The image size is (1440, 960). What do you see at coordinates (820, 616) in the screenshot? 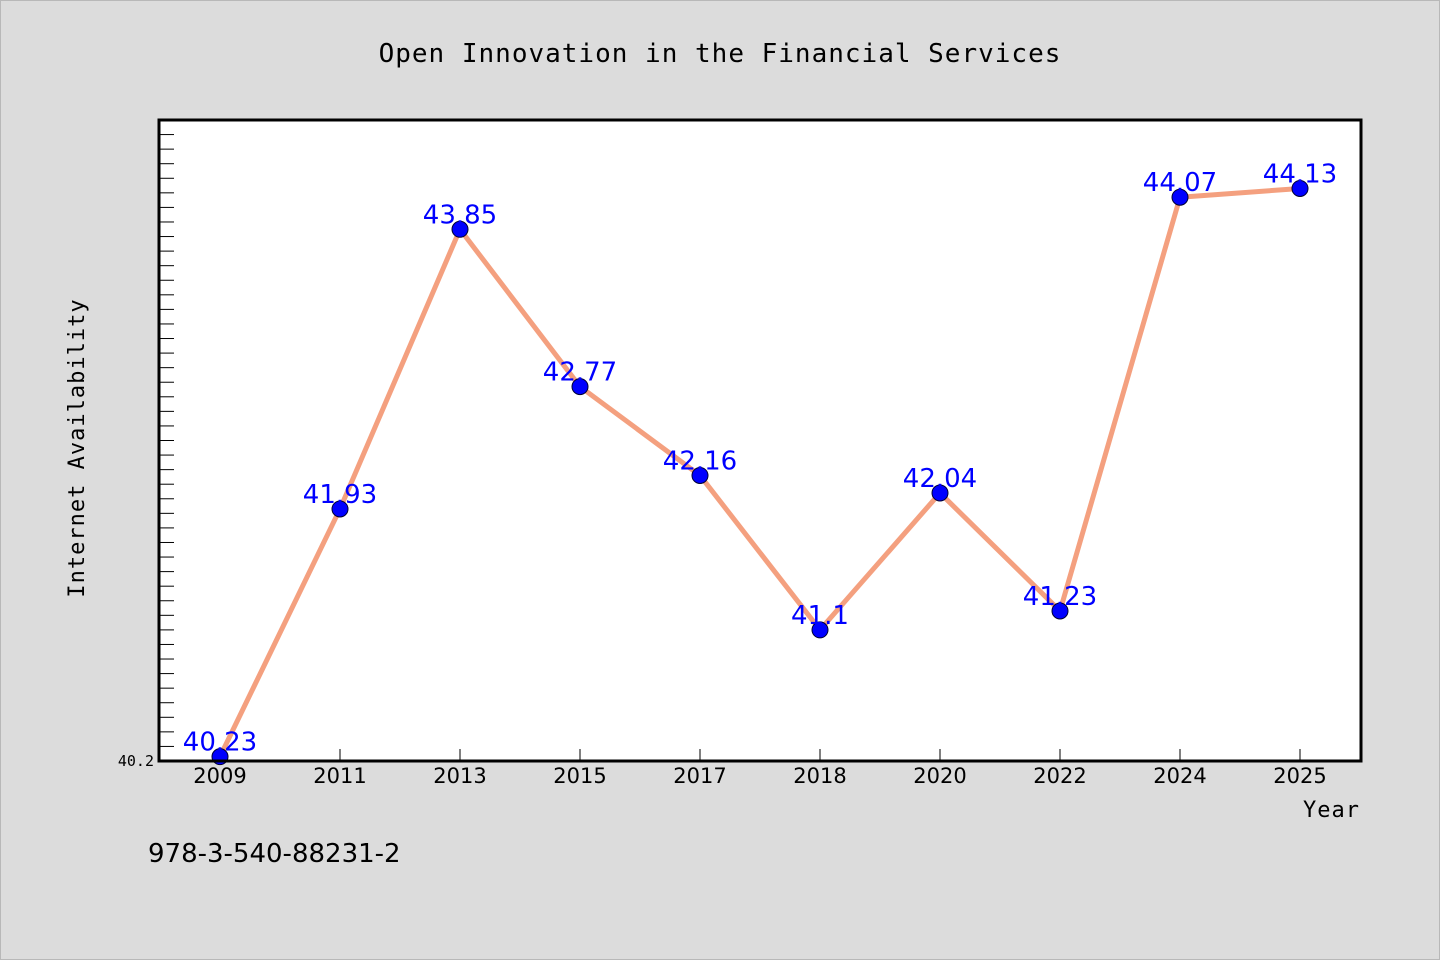
I see `data-label: 41.1` at bounding box center [820, 616].